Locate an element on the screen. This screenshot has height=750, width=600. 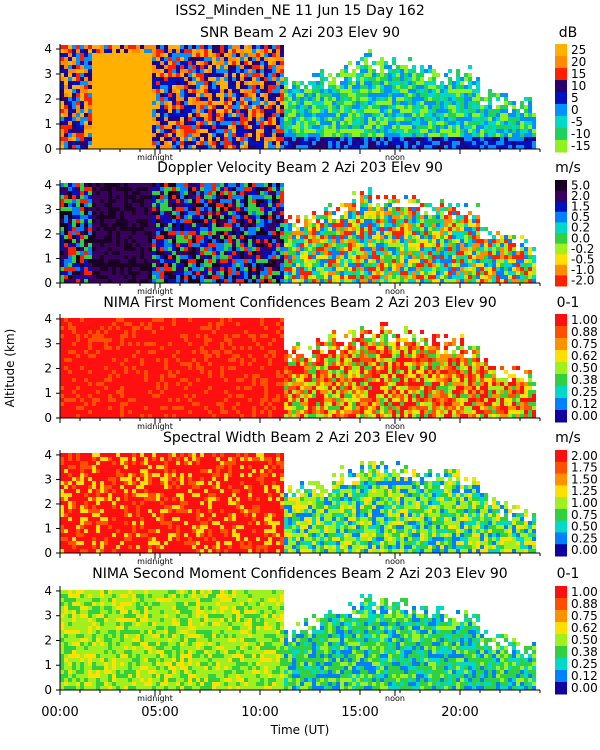
colorbar-label: 25 is located at coordinates (578, 50).